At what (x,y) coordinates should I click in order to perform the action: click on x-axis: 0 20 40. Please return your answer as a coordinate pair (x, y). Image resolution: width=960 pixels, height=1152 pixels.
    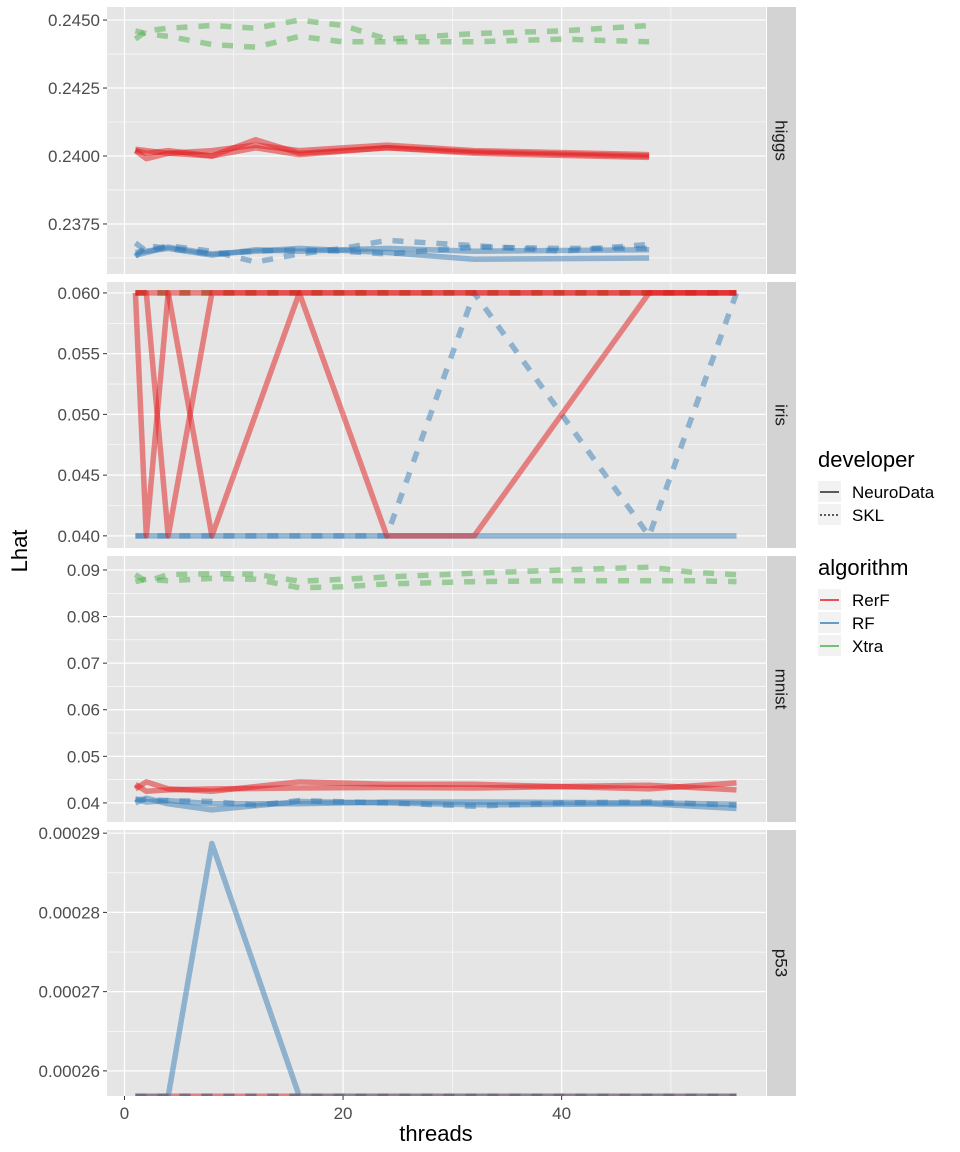
    Looking at the image, I should click on (345, 1109).